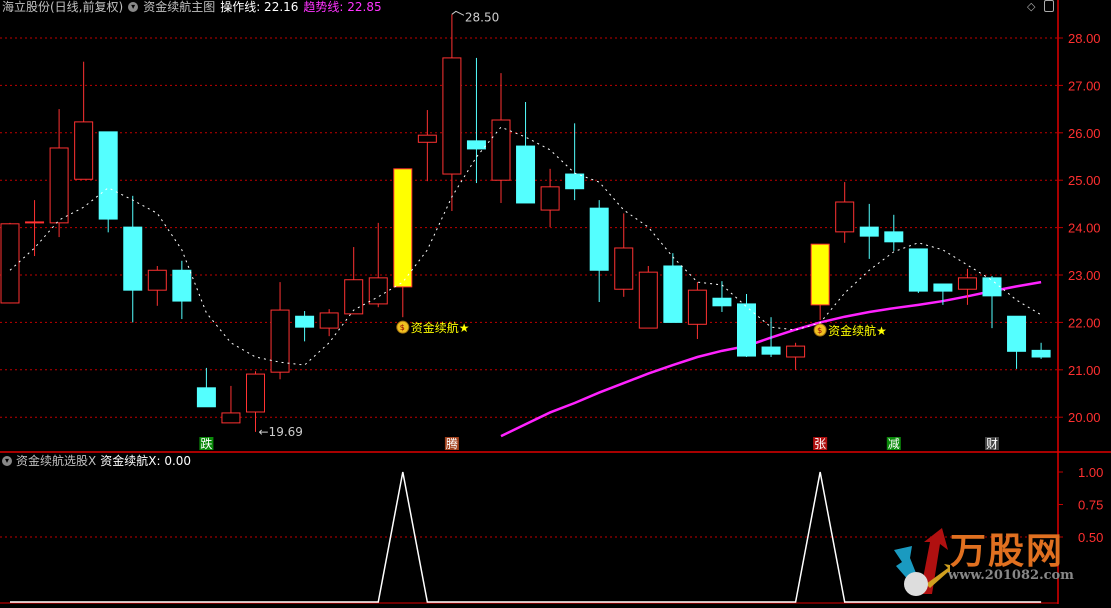 The image size is (1111, 608). Describe the element at coordinates (342, 7) in the screenshot. I see `trend-line-value: 趋势线: 22.85` at that location.